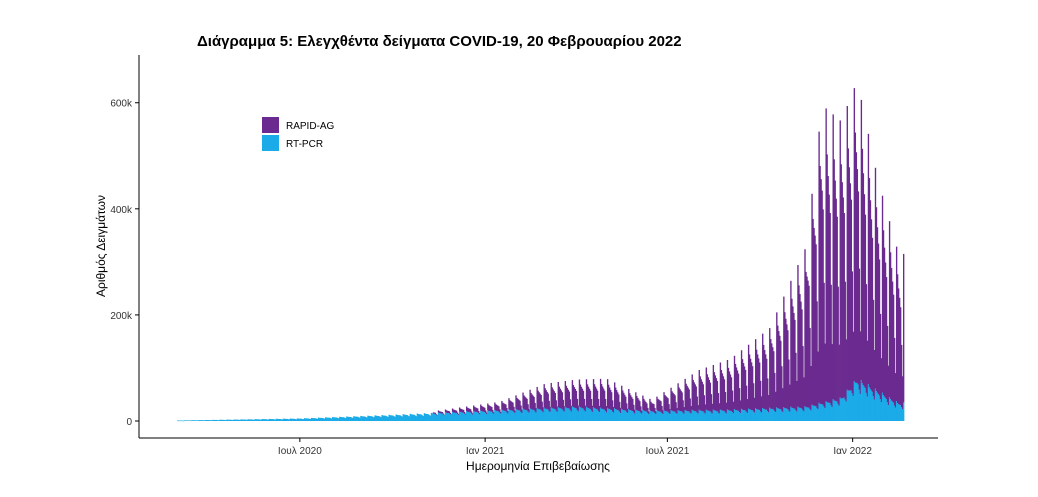 This screenshot has height=497, width=1038. What do you see at coordinates (124, 263) in the screenshot?
I see `y-ticks: 0 200k 400k 600k` at bounding box center [124, 263].